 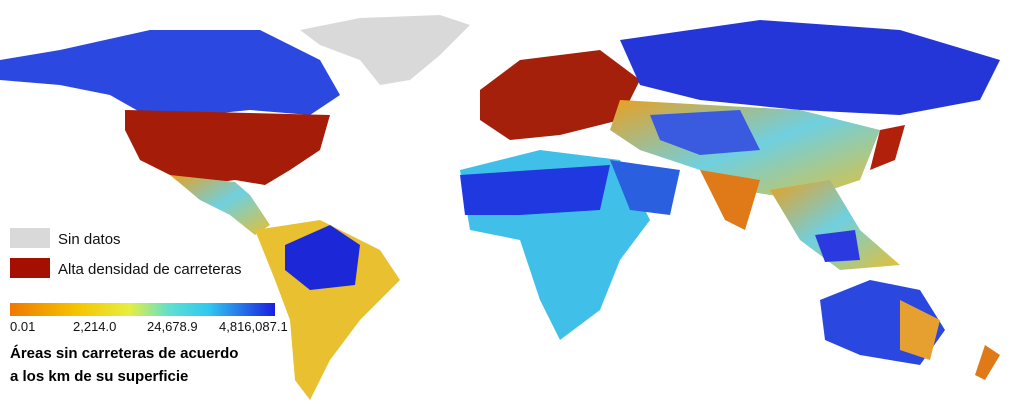 I want to click on legend-label: Sin datos, so click(x=89, y=239).